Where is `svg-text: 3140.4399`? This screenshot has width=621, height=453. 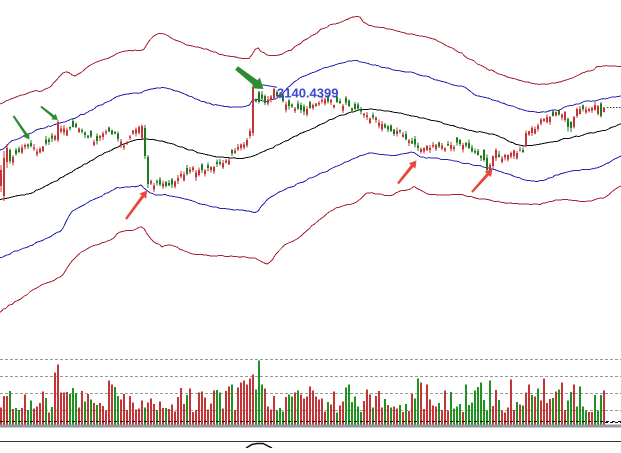 svg-text: 3140.4399 is located at coordinates (307, 93).